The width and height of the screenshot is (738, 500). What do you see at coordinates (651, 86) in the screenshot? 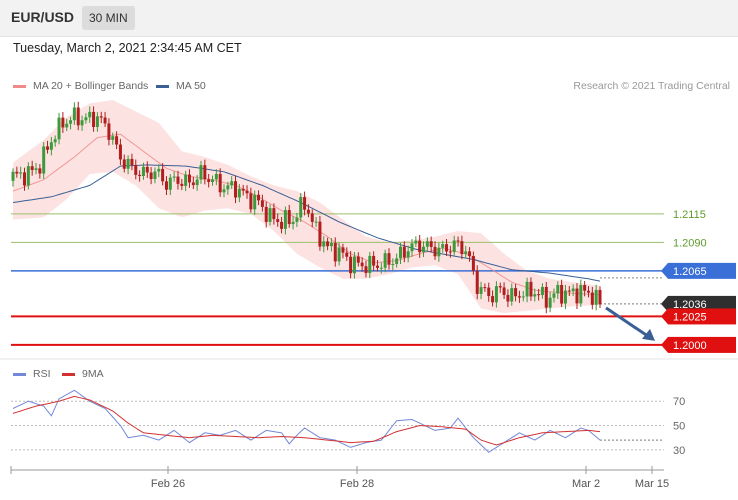
I see `credit-label: Research © 2021 Trading Central` at bounding box center [651, 86].